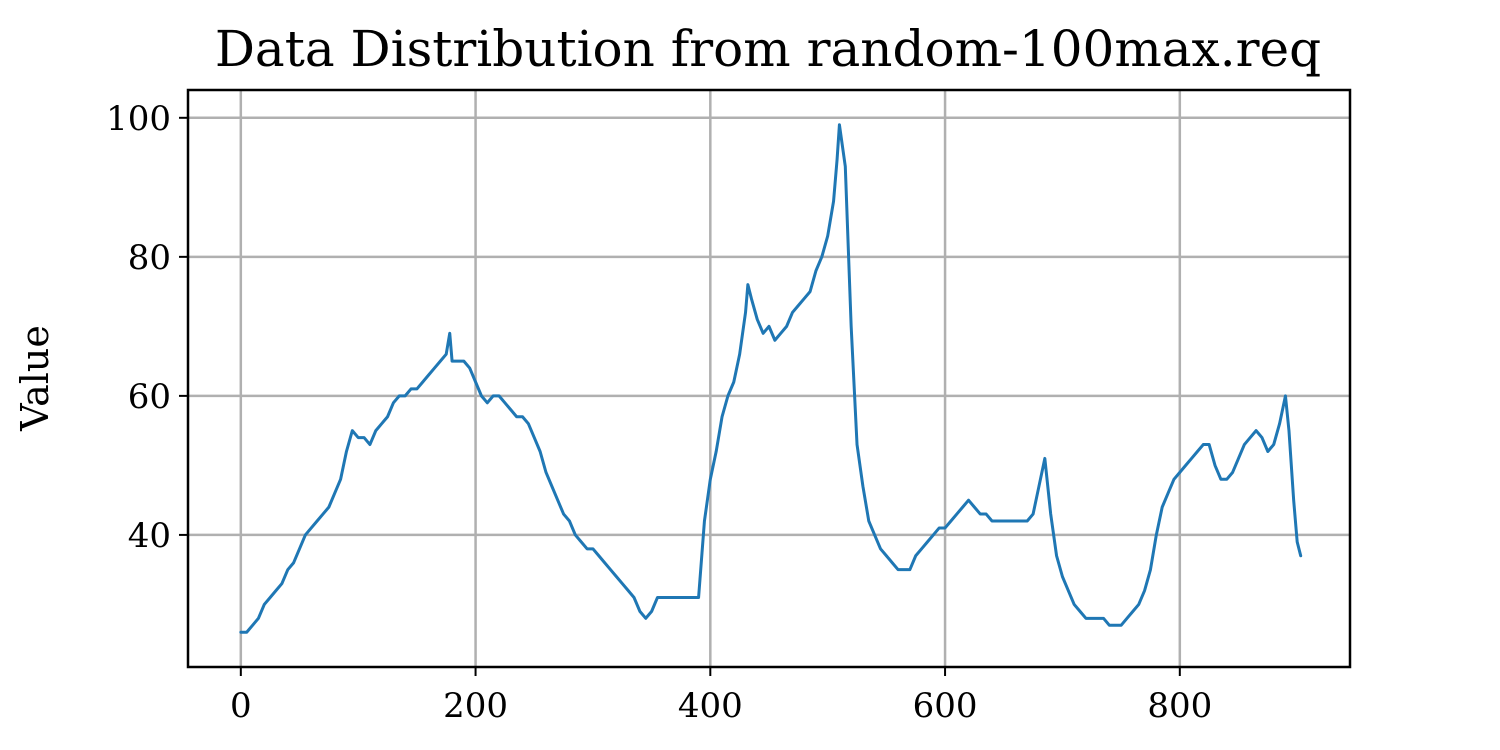 Image resolution: width=1500 pixels, height=750 pixels. I want to click on x-tick-label: 600, so click(945, 706).